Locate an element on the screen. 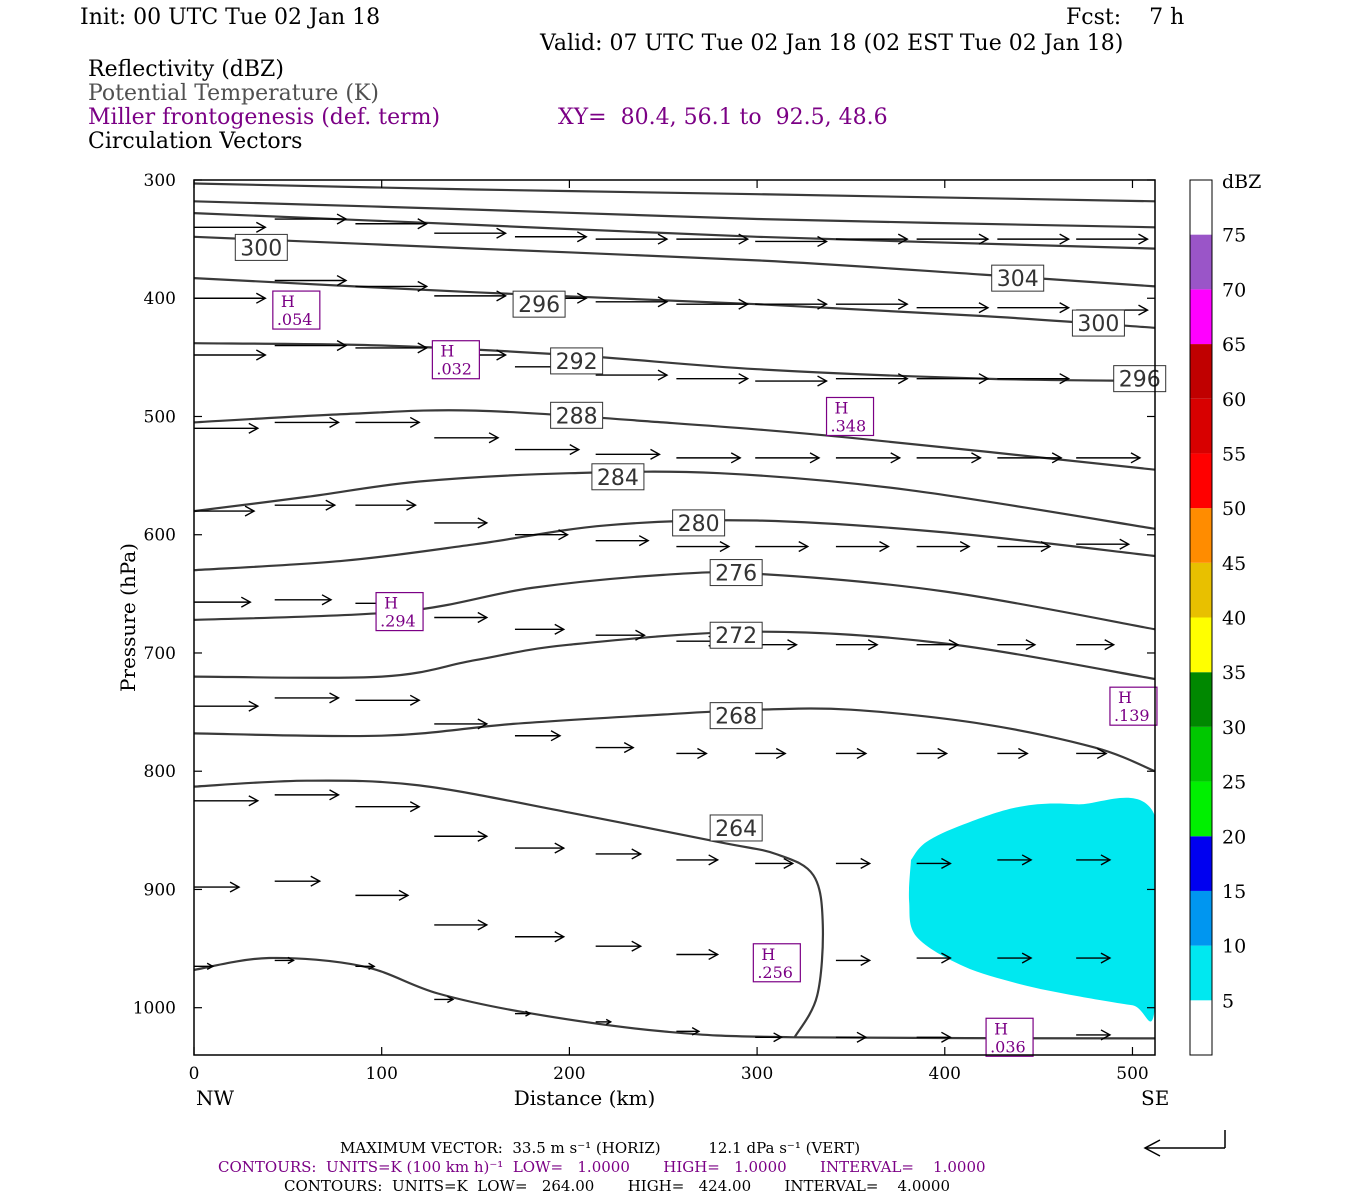 The height and width of the screenshot is (1200, 1350). y-tick-label: 800 is located at coordinates (160, 772).